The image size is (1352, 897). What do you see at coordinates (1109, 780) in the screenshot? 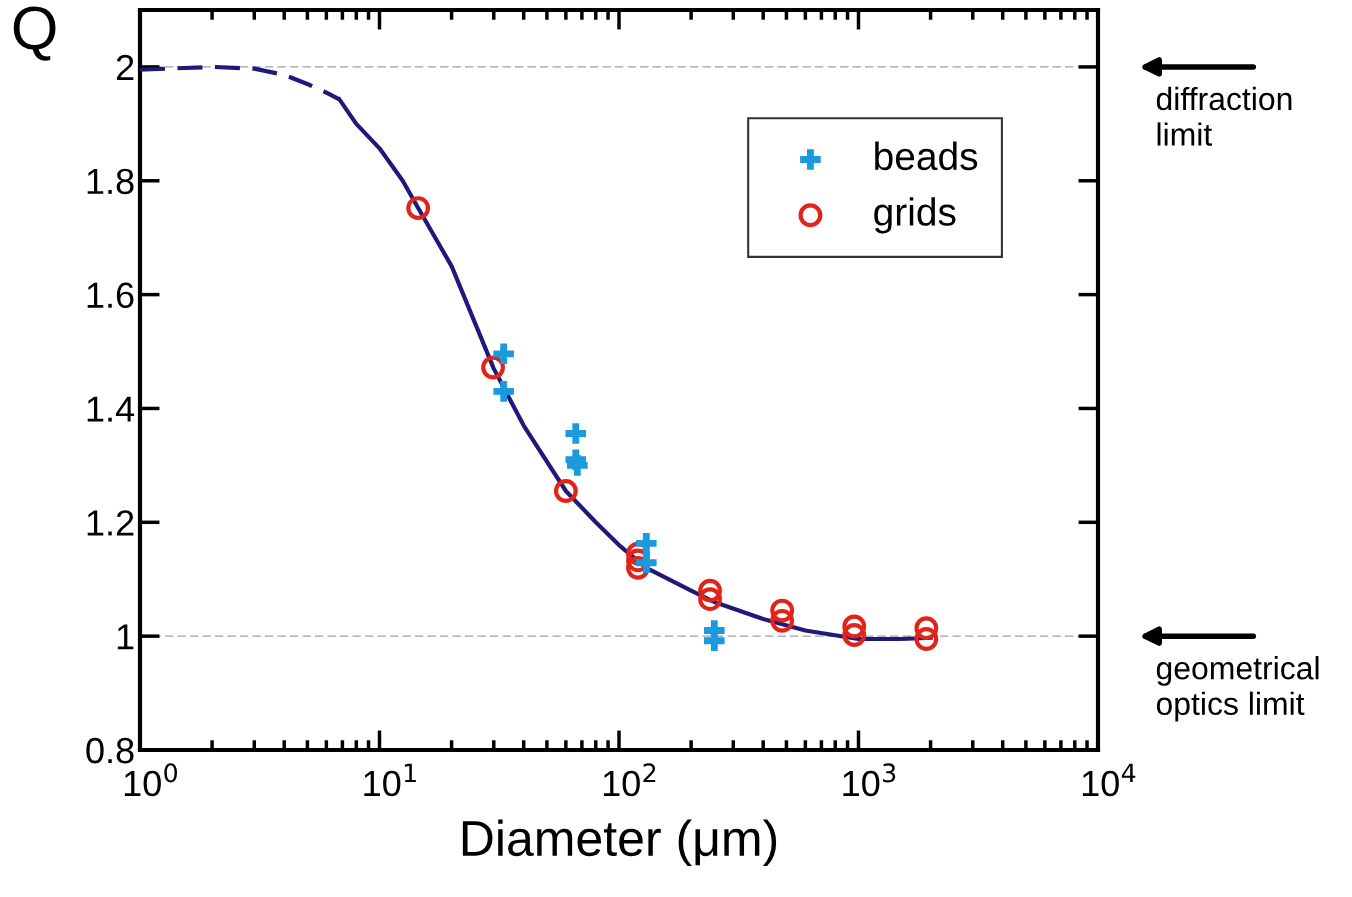
I see `x-tick-label: 10$^{4}$` at bounding box center [1109, 780].